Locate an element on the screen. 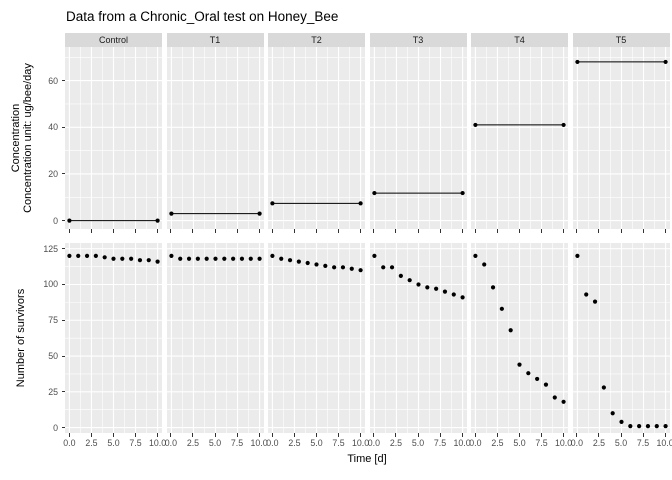 The width and height of the screenshot is (672, 480). survivors-panel-T4 is located at coordinates (519, 338).